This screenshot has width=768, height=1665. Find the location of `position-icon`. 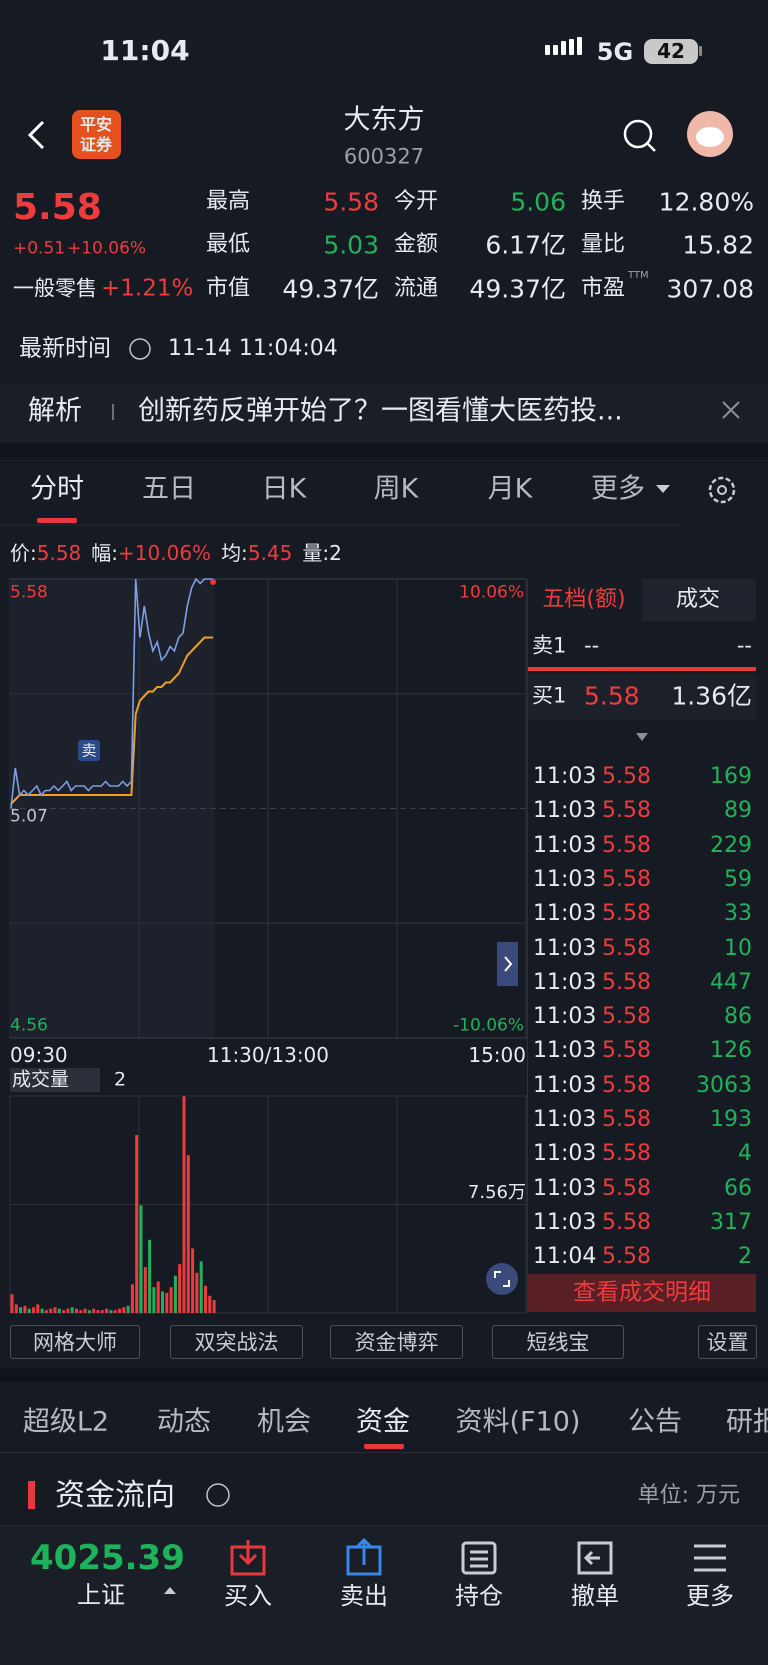

position-icon is located at coordinates (479, 1558).